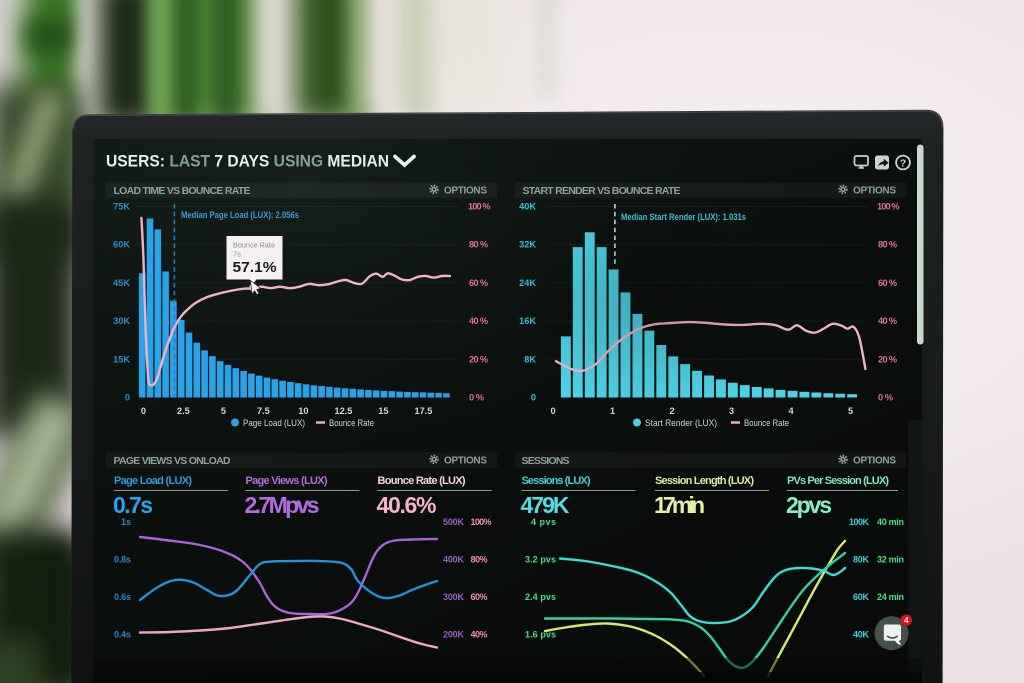 The width and height of the screenshot is (1024, 683). I want to click on svg-text: 3.2 pvs, so click(540, 560).